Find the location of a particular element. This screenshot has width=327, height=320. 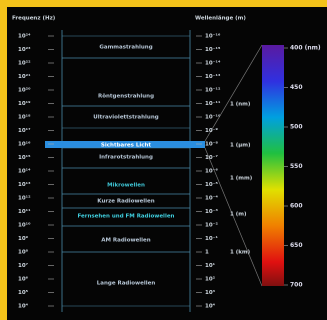

wavelength-label: 1 is located at coordinates (207, 253).